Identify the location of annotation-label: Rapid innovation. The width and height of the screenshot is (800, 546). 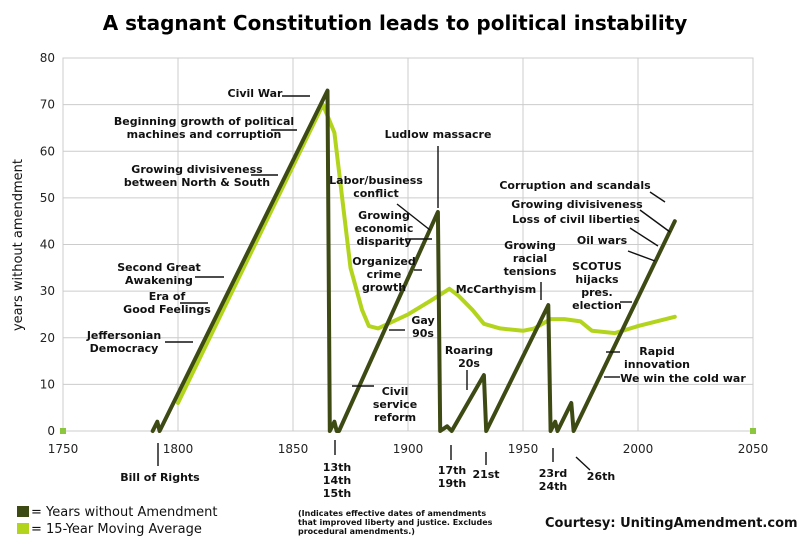
(657, 358).